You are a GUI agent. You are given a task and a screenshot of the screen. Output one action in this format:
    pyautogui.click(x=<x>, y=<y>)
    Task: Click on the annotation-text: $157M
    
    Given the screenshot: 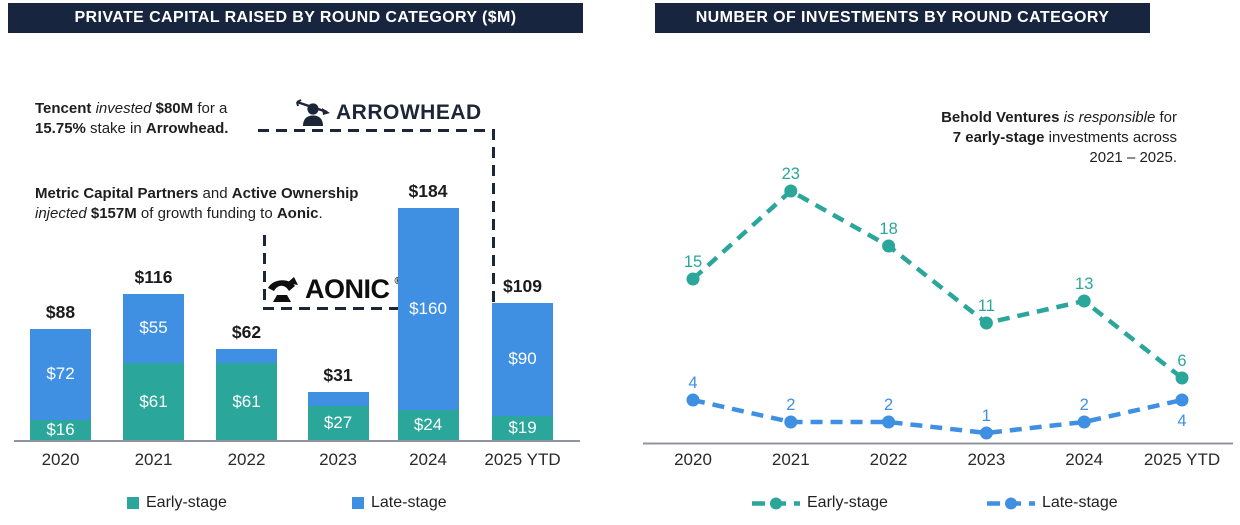 What is the action you would take?
    pyautogui.click(x=113, y=213)
    